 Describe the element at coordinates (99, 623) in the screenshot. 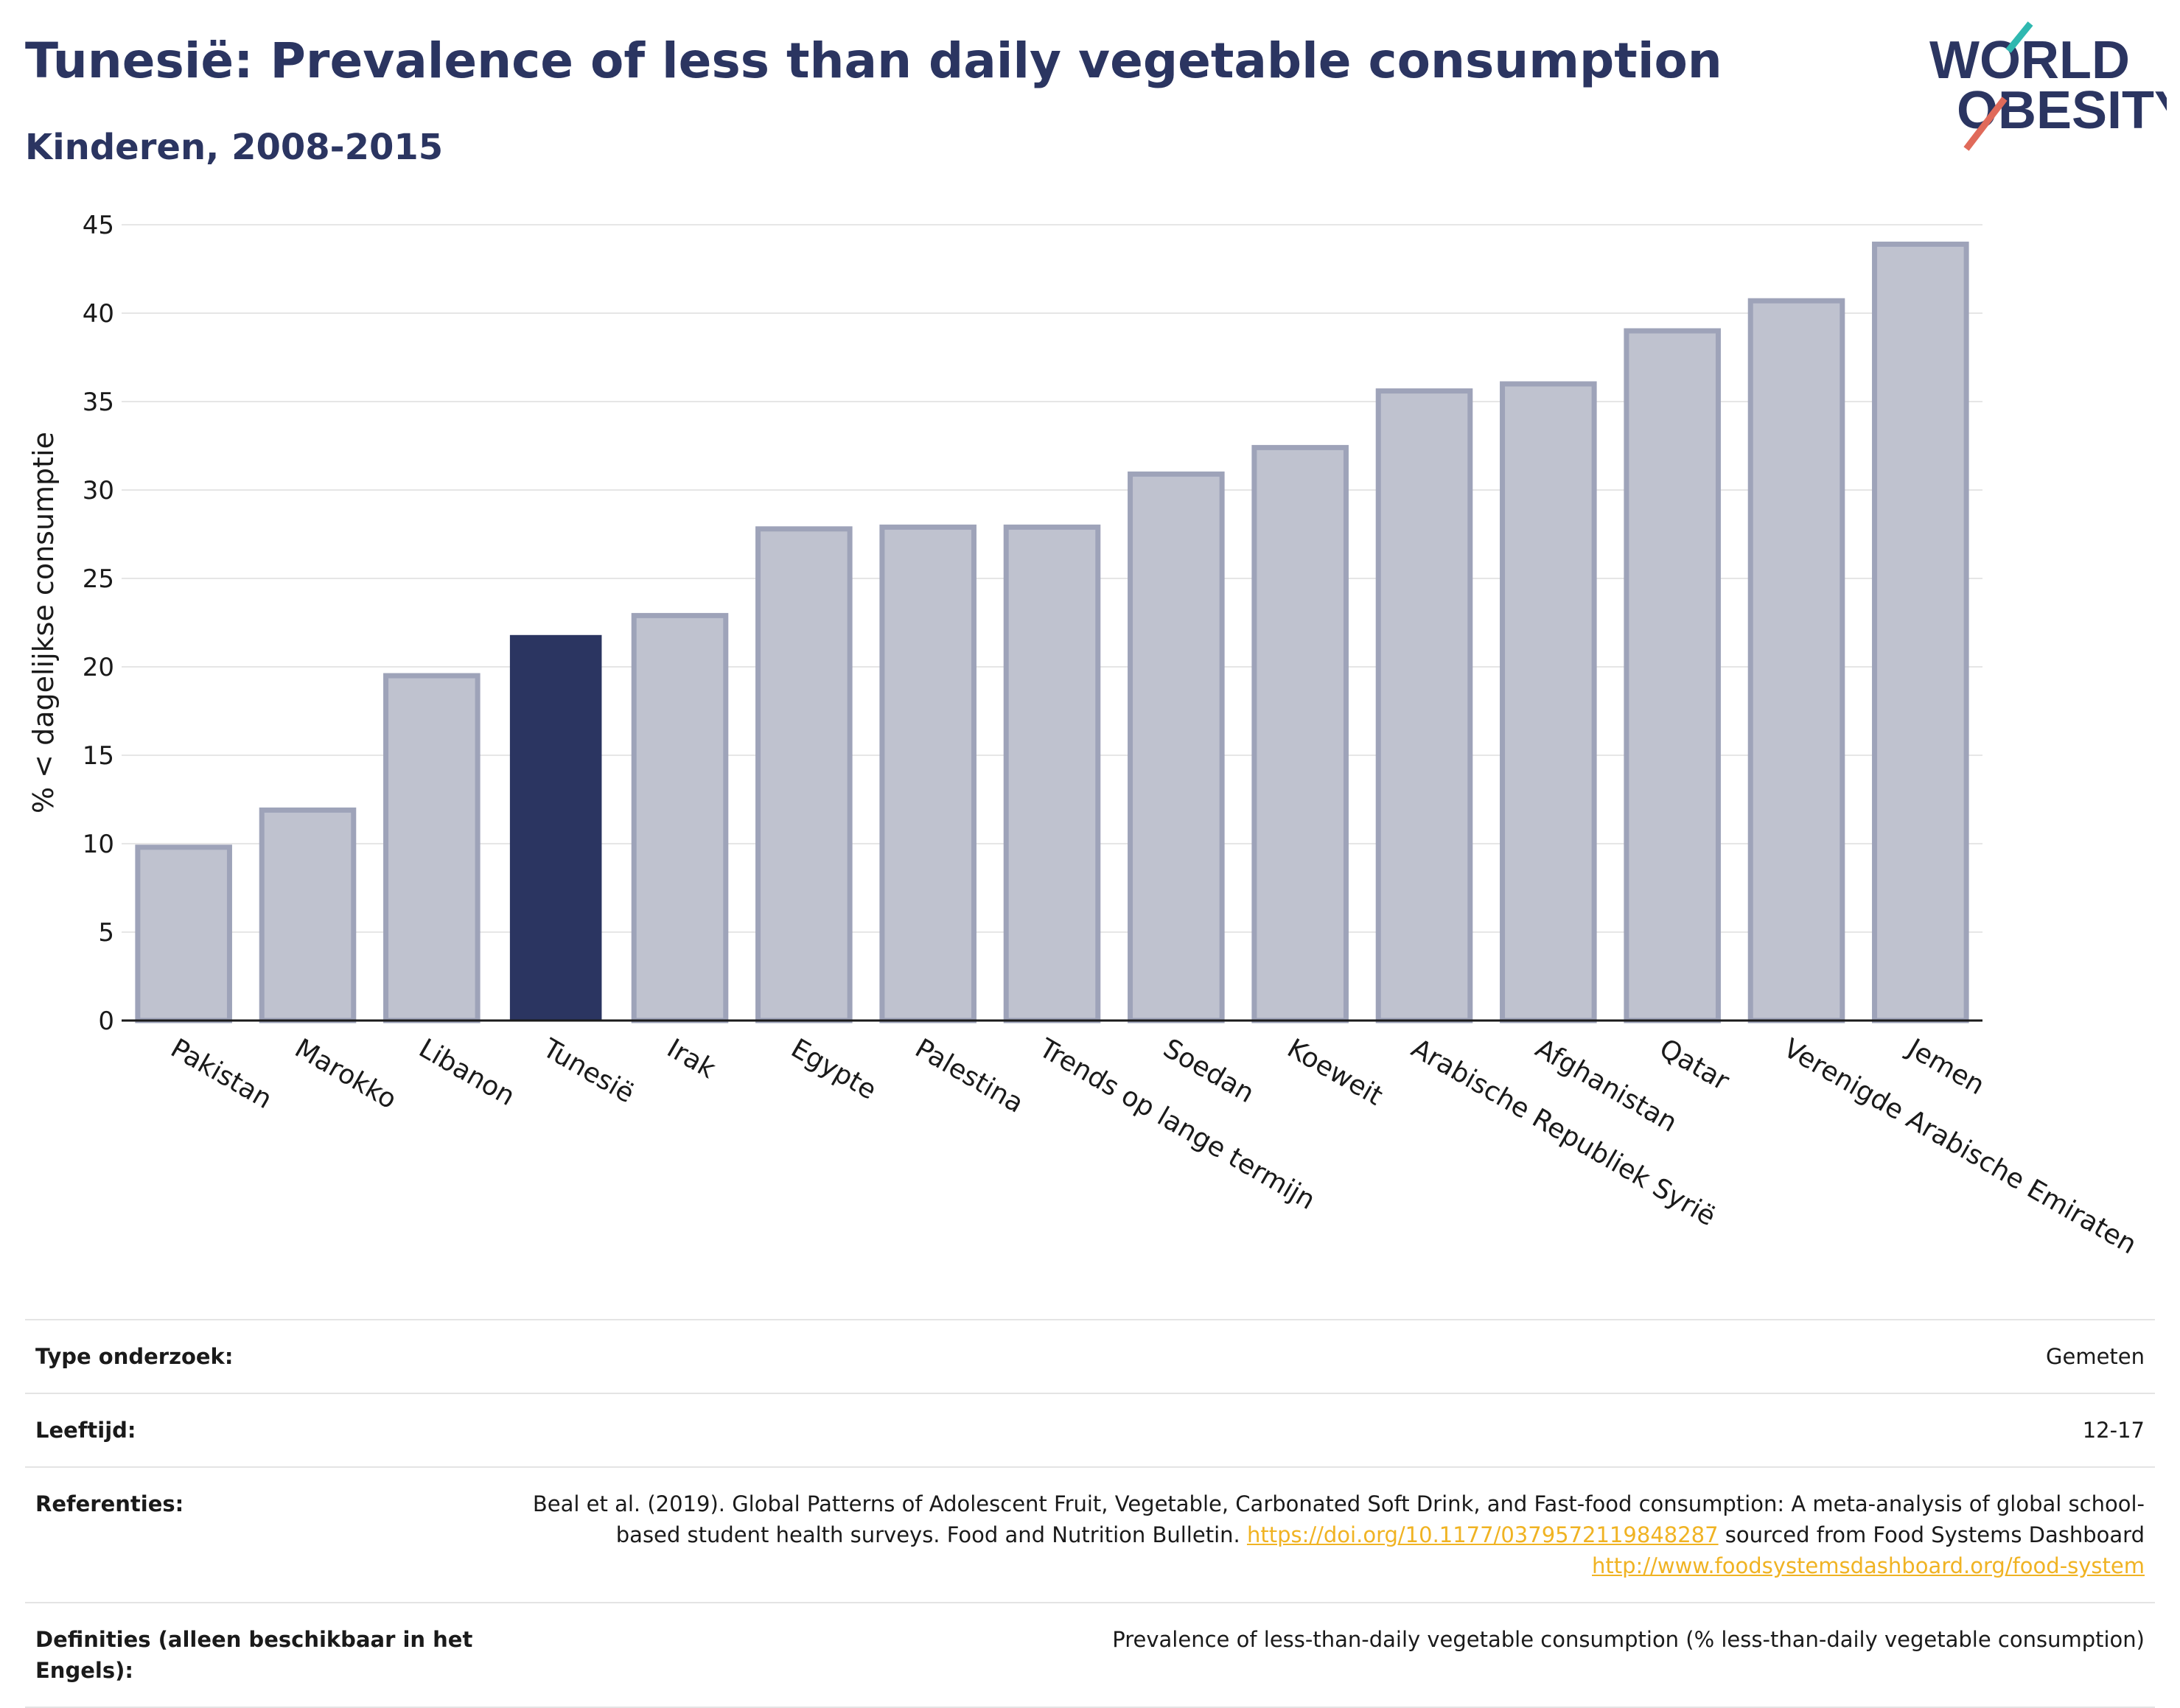

I see `y-axis-ticks: 0 5 10 15 20 25 30 35 40 45` at that location.